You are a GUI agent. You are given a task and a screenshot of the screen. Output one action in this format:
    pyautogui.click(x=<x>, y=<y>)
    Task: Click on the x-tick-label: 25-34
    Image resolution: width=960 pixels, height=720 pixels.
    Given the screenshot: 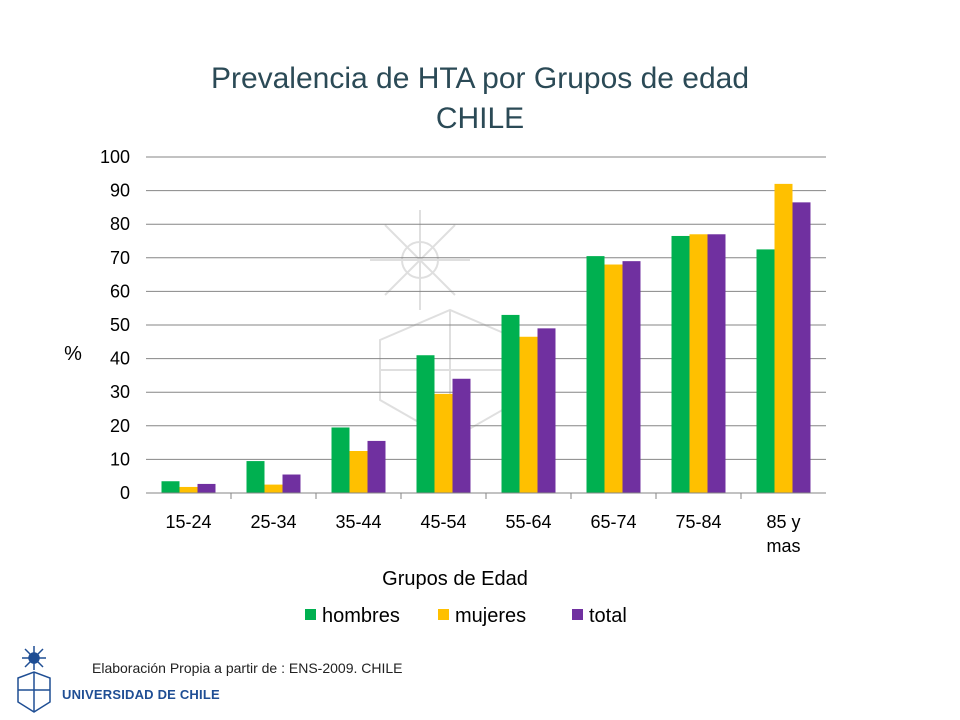 What is the action you would take?
    pyautogui.click(x=273, y=522)
    